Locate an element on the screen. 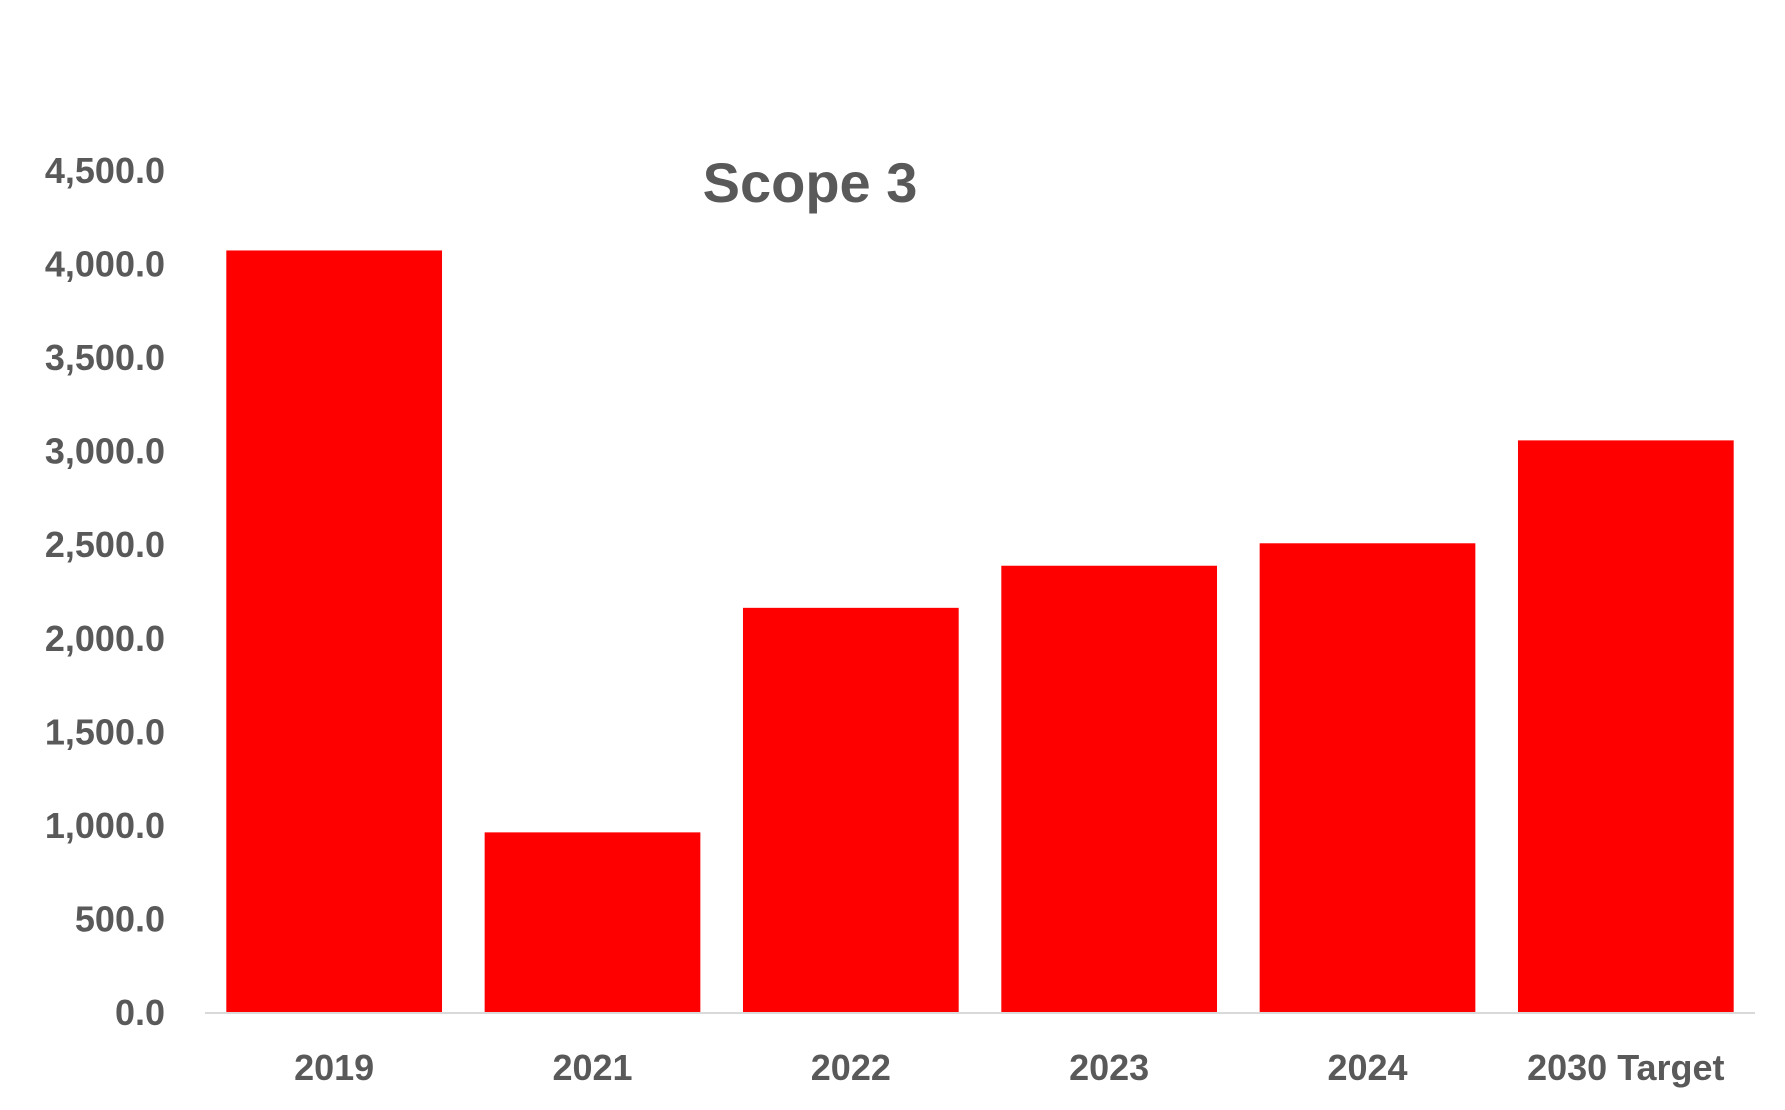 This screenshot has width=1785, height=1110. bar-2021 is located at coordinates (592, 922).